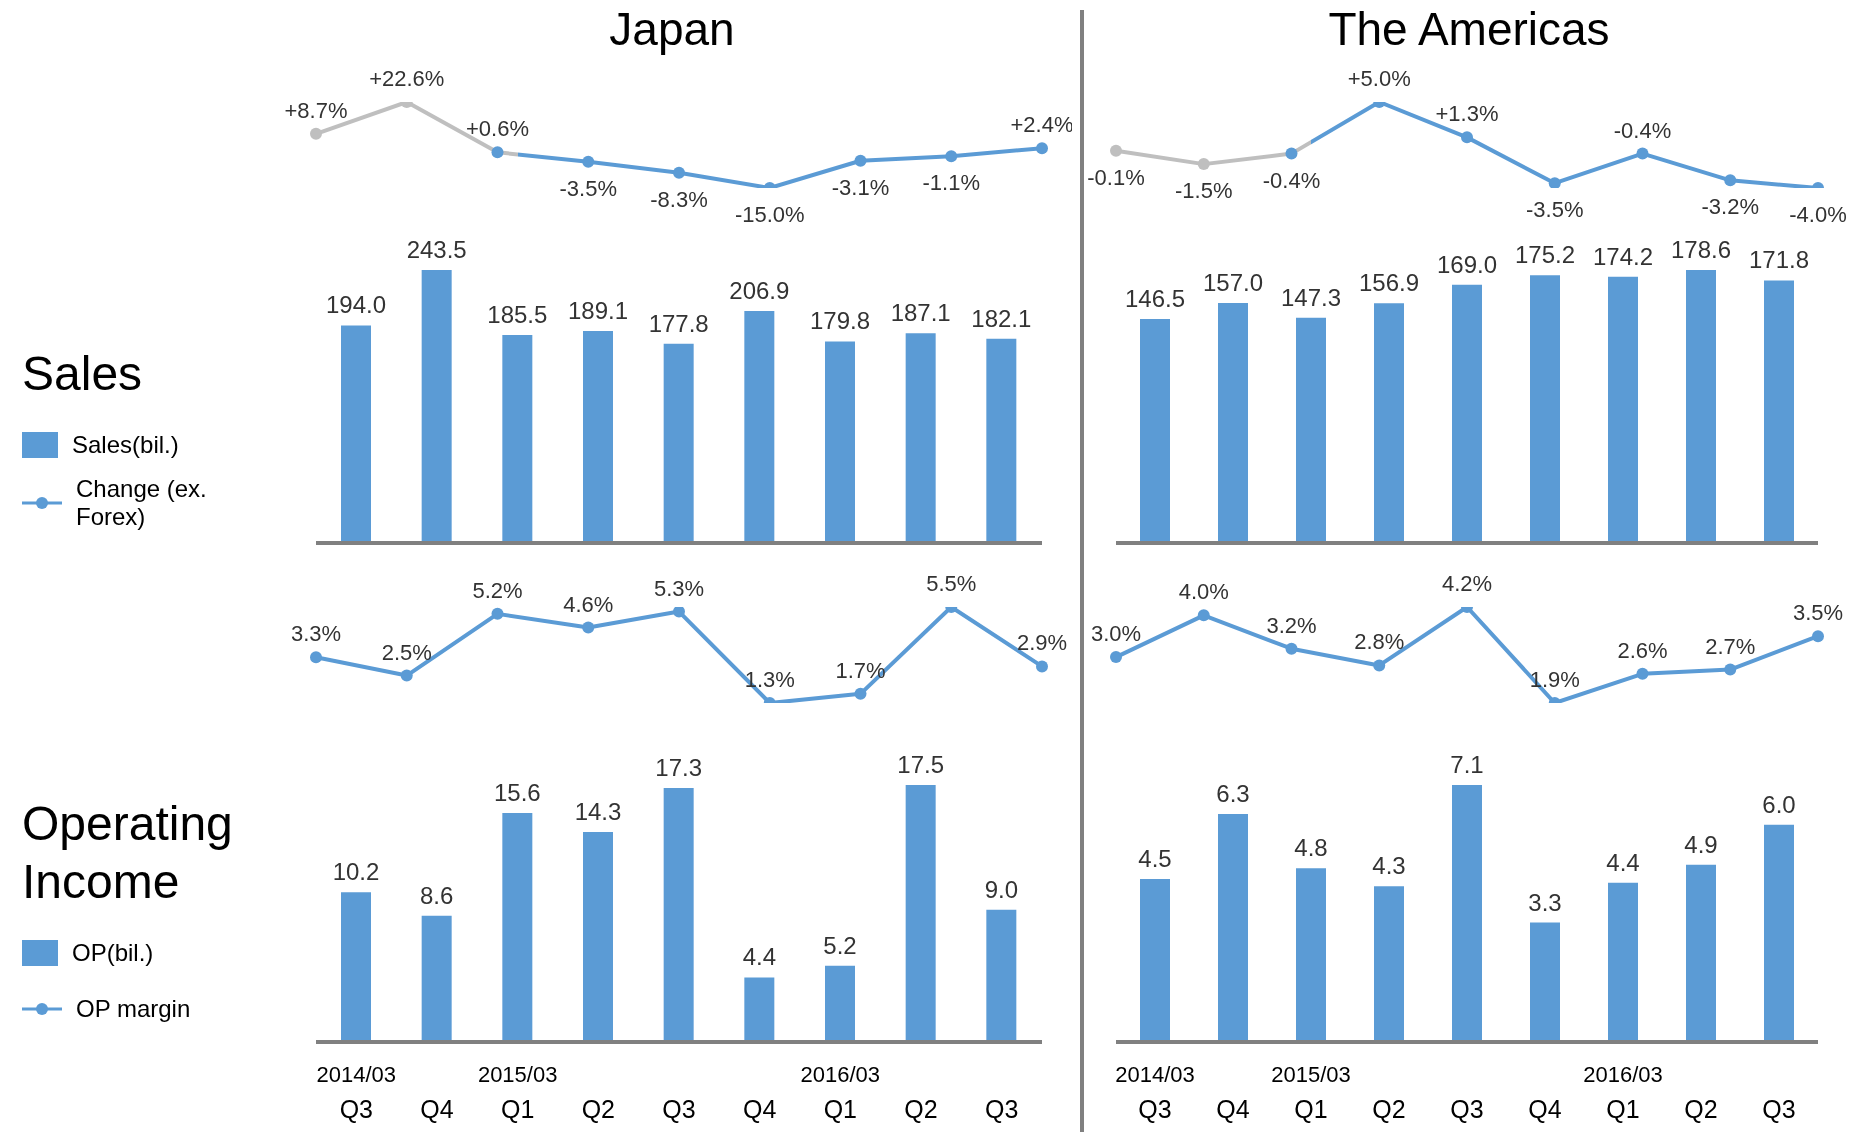 The width and height of the screenshot is (1852, 1132). Describe the element at coordinates (769, 214) in the screenshot. I see `data-label: -15.0%` at that location.